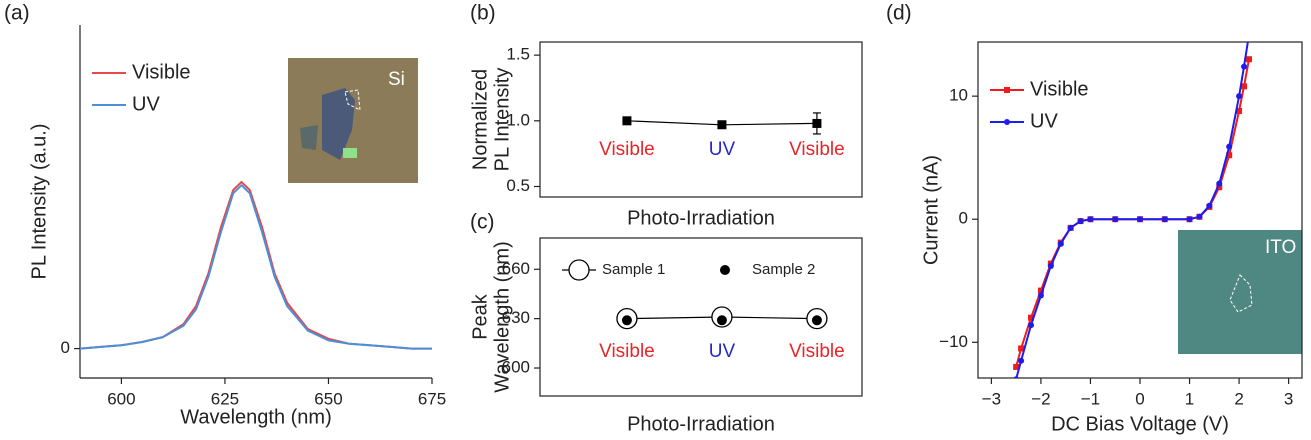 The height and width of the screenshot is (440, 1311). Describe the element at coordinates (483, 13) in the screenshot. I see `panel-label: (b)` at that location.